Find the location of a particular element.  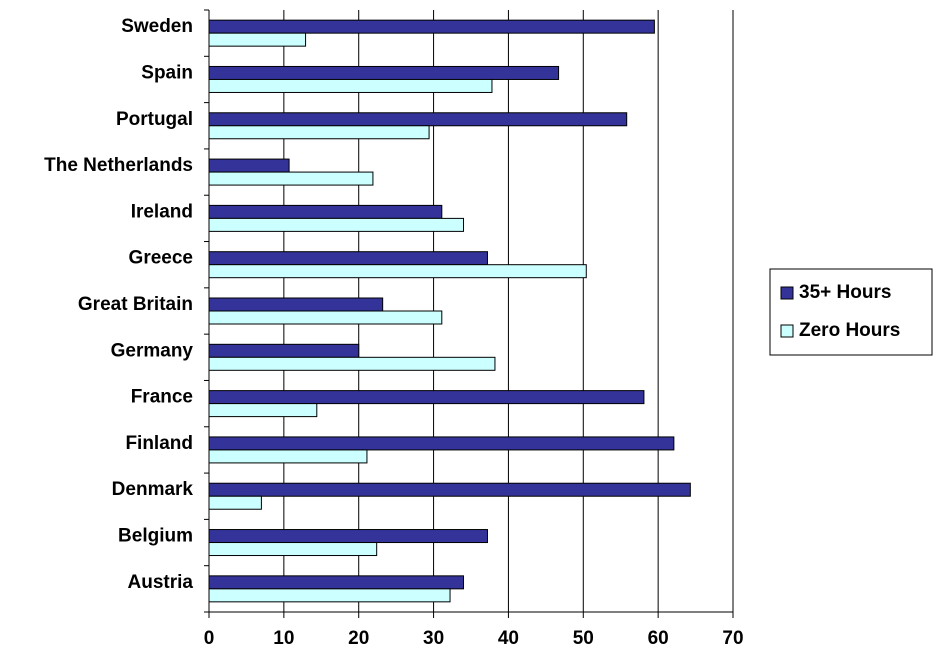

category-label: France is located at coordinates (162, 397).